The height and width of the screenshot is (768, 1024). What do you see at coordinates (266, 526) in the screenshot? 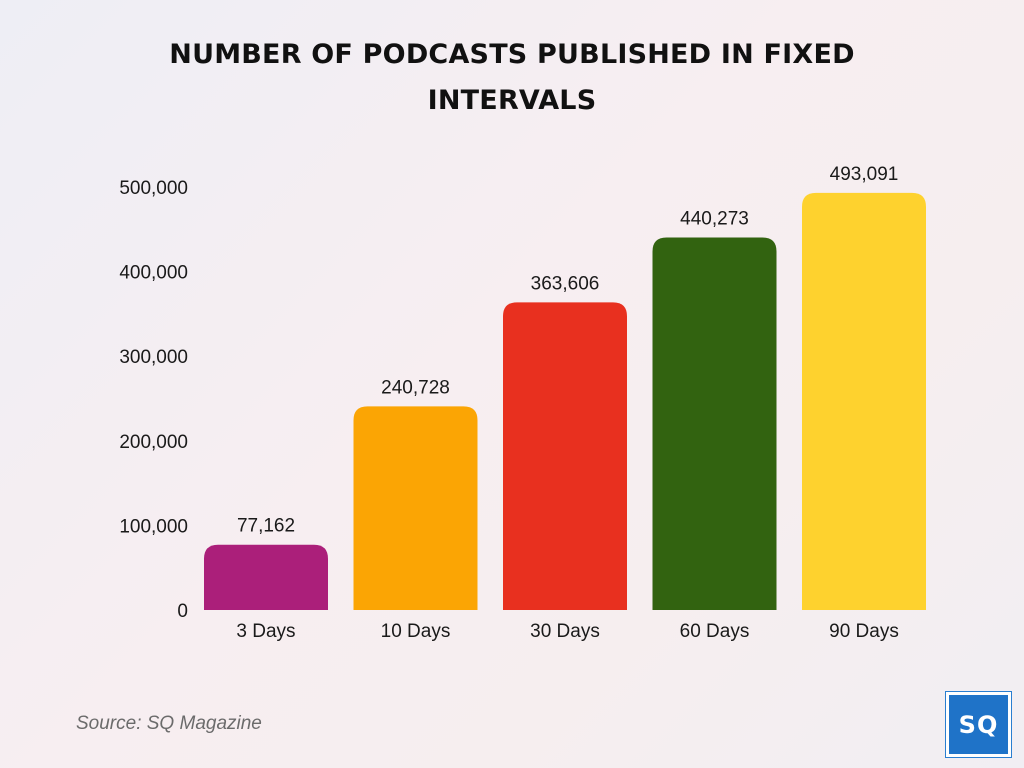
I see `data-label: 77,162` at bounding box center [266, 526].